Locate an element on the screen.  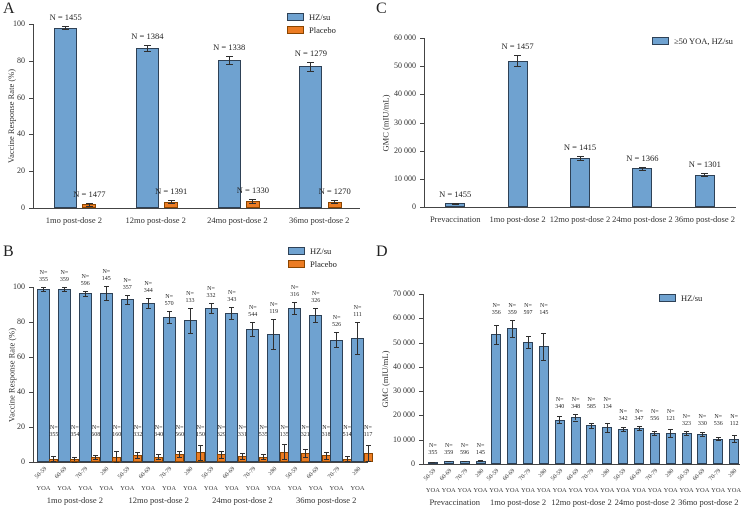
n-label: N= 536 is located at coordinates (718, 420).